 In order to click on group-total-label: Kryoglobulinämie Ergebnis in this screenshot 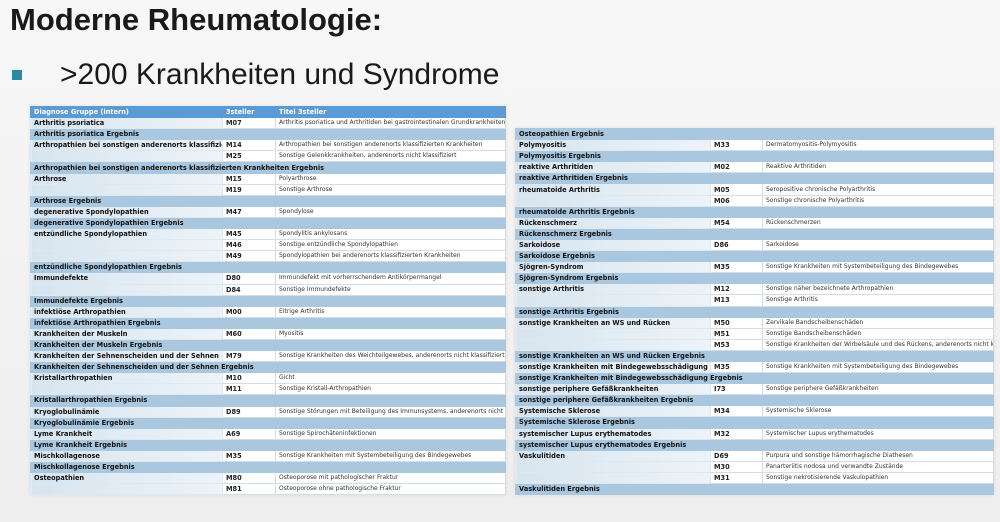, I will do `click(268, 422)`.